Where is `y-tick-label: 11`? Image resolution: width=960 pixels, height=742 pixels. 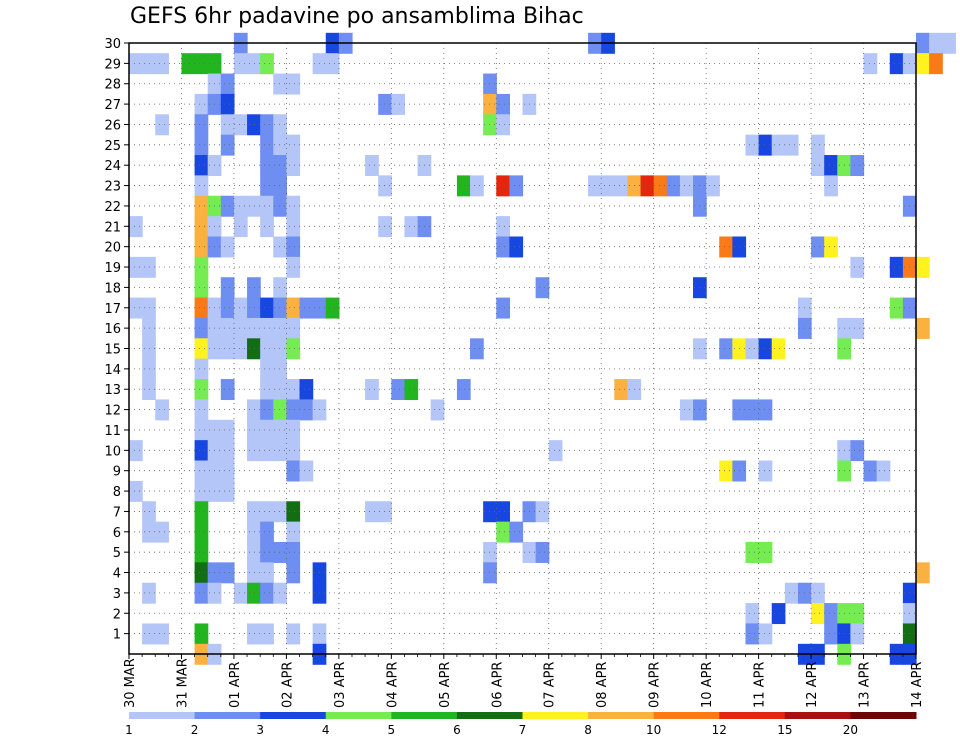 y-tick-label: 11 is located at coordinates (112, 431).